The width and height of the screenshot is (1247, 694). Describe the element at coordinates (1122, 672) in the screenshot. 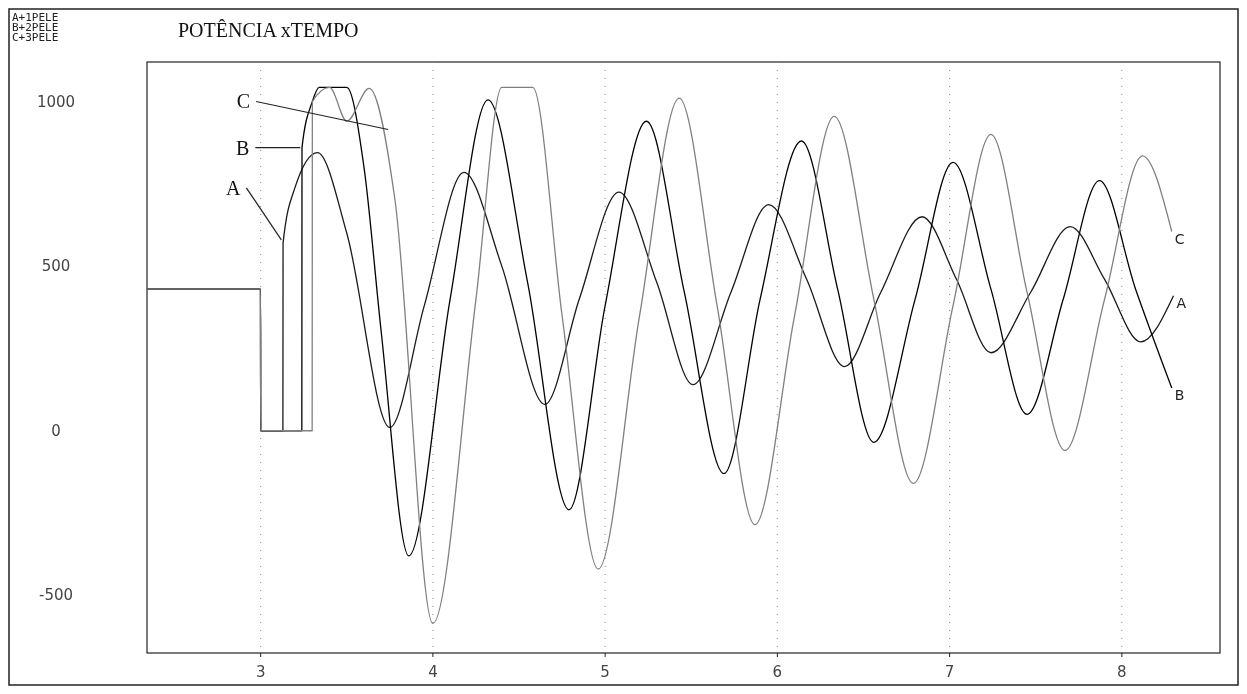

I see `x-tick-label: 8` at that location.